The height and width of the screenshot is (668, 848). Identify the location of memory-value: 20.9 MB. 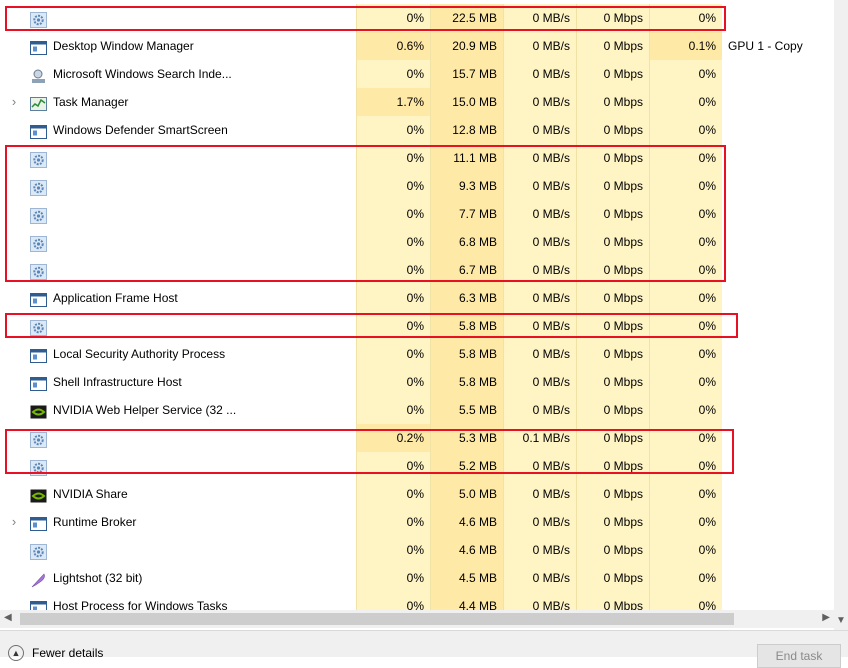
(466, 46).